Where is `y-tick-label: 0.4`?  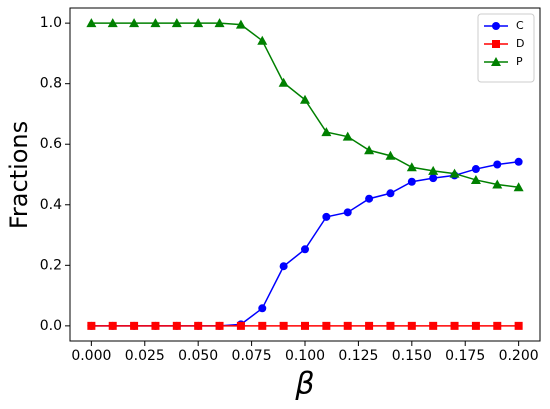
y-tick-label: 0.4 is located at coordinates (51, 205).